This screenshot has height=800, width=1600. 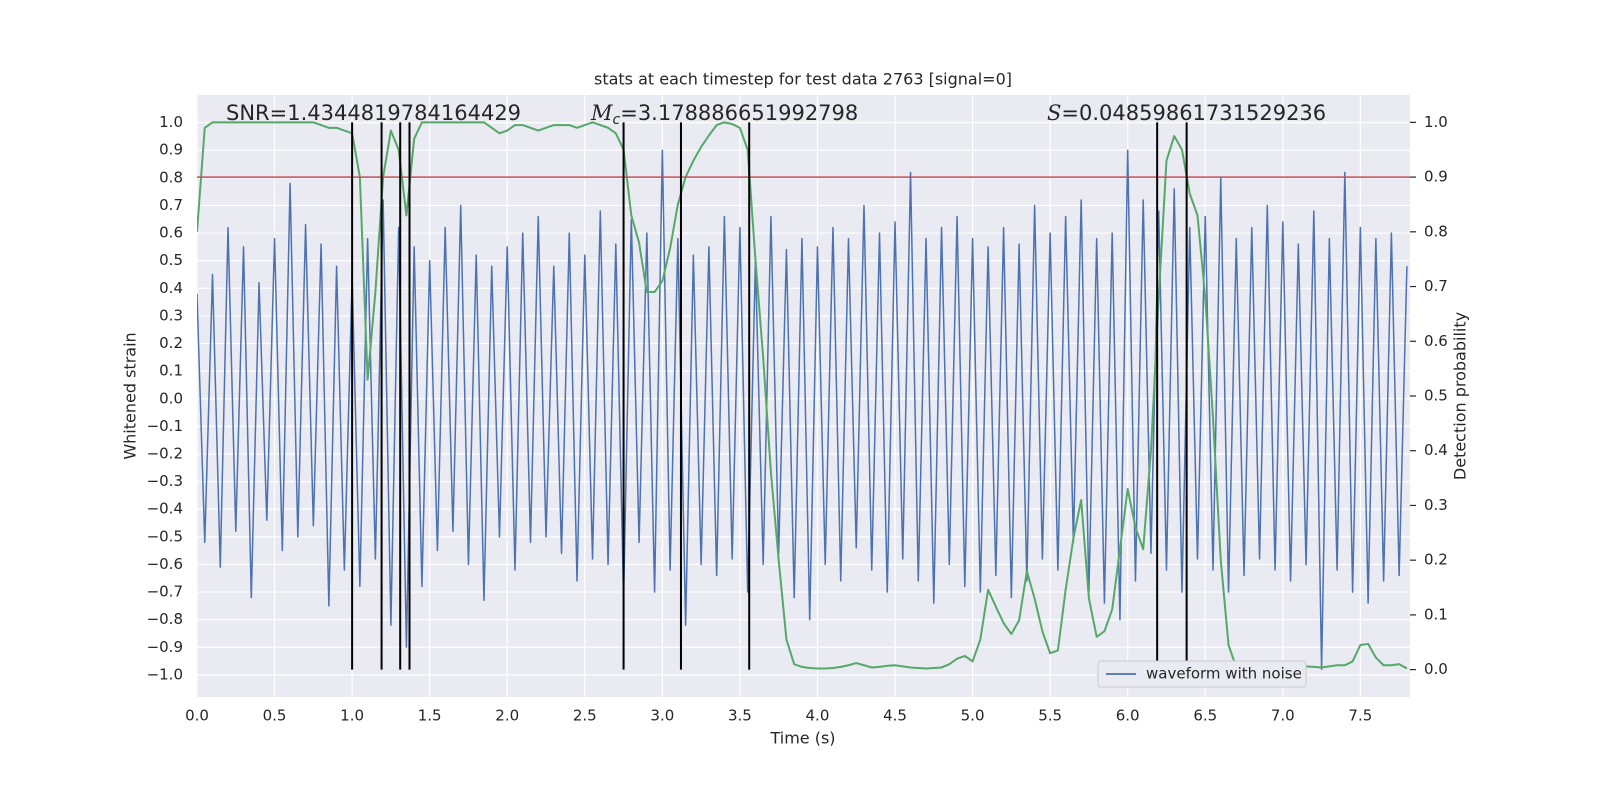 I want to click on annotation-value: =3.178886651992798, so click(x=739, y=113).